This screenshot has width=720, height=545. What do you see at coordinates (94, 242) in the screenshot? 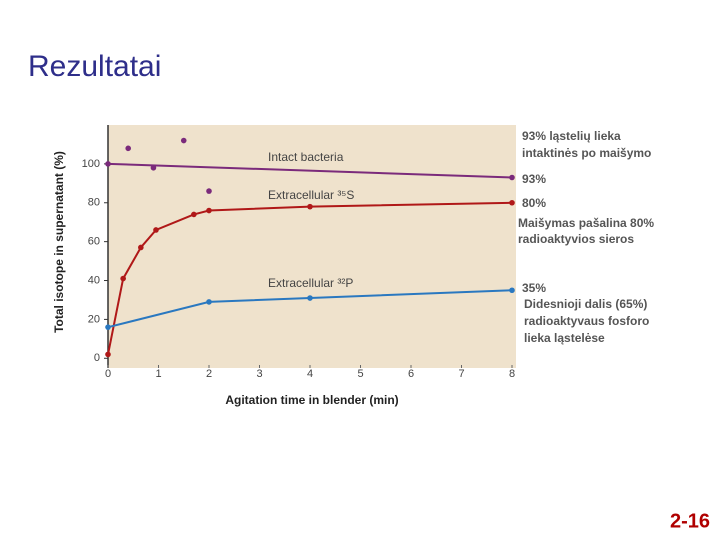
I see `y-tick-label: 60` at bounding box center [94, 242].